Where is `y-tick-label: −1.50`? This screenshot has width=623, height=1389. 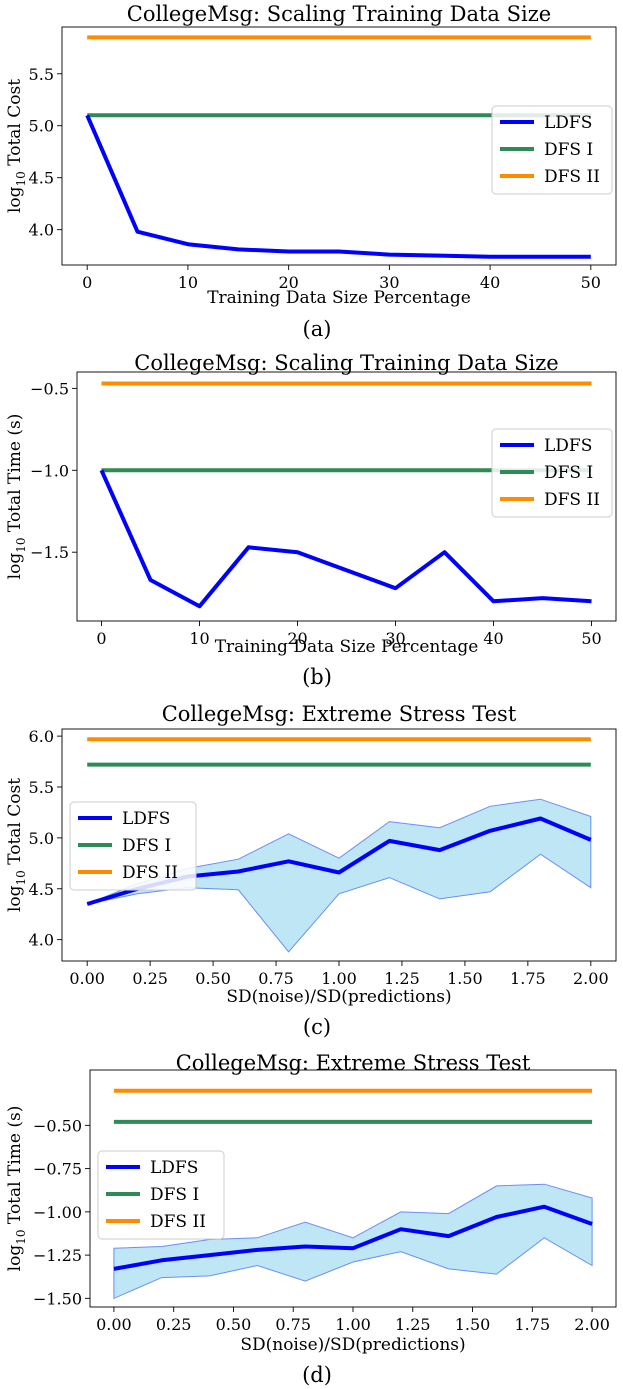
y-tick-label: −1.50 is located at coordinates (57, 1298).